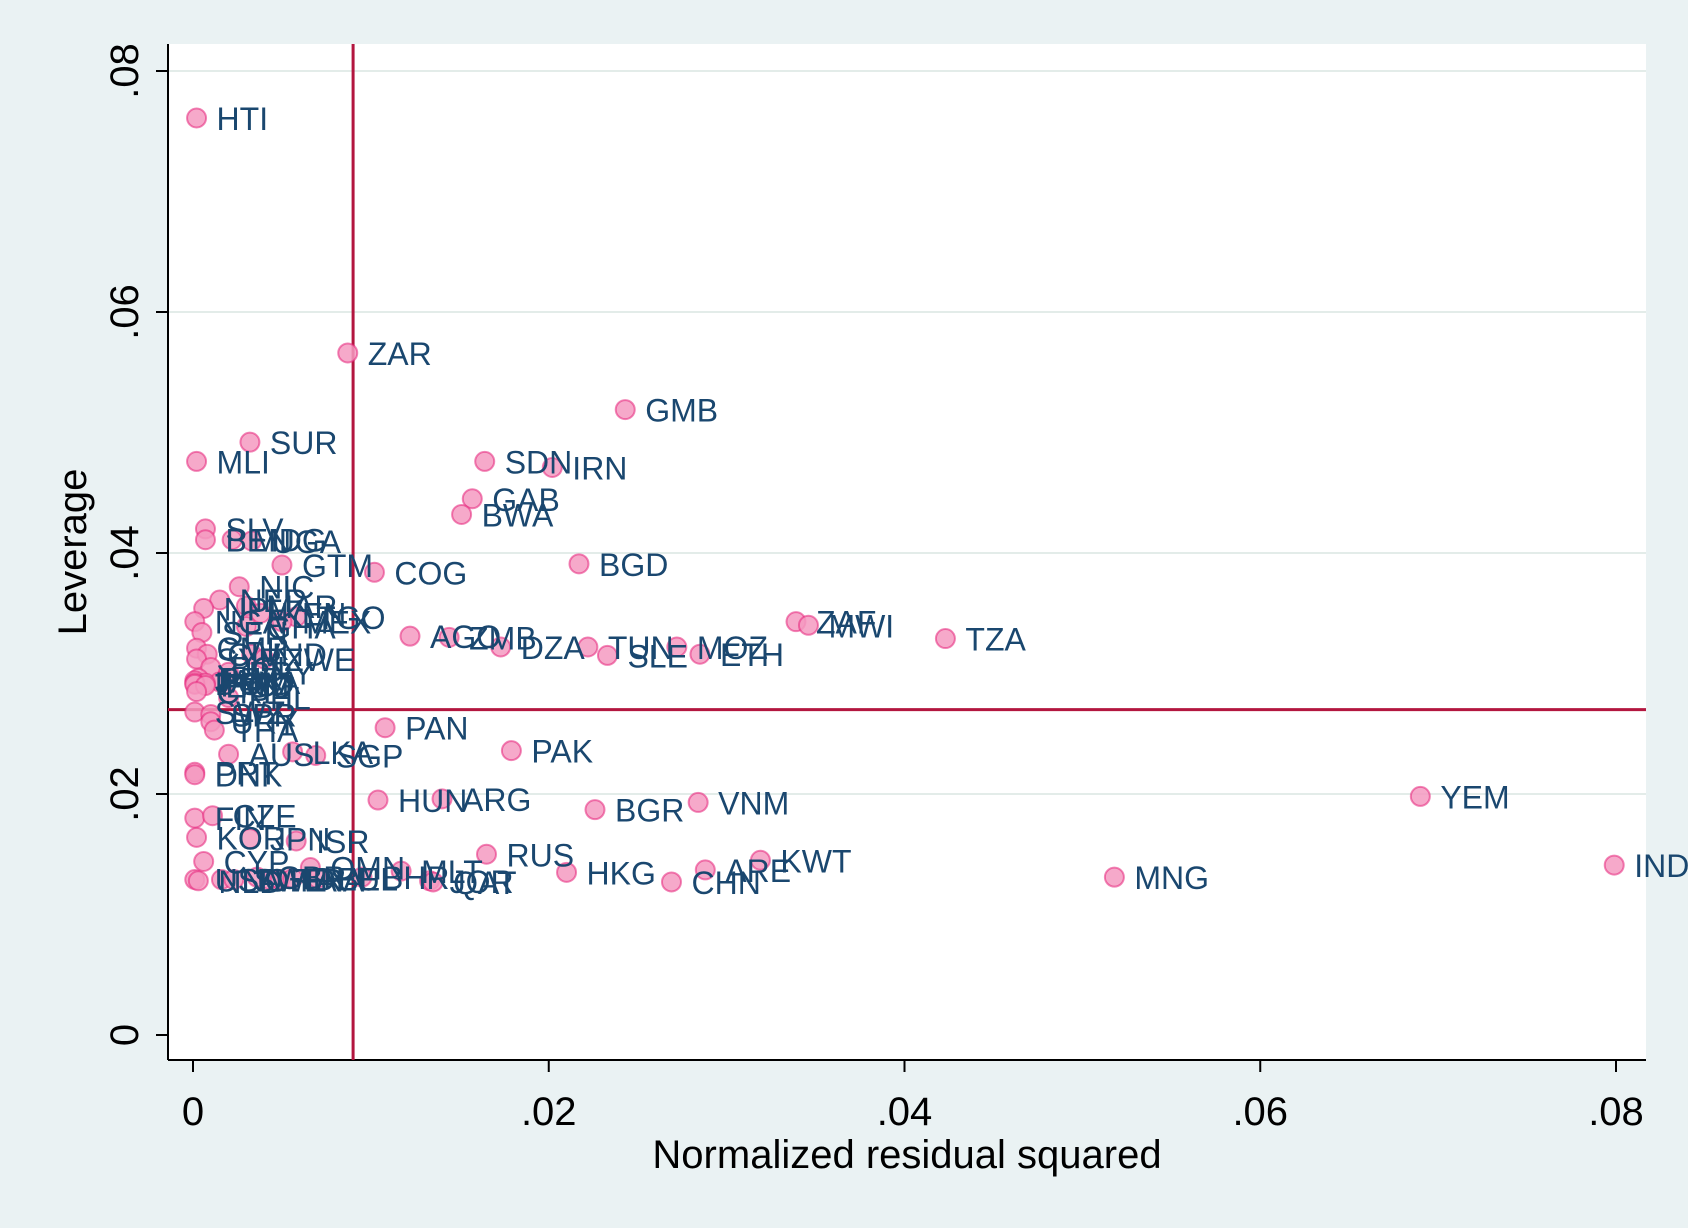 The image size is (1688, 1228). Describe the element at coordinates (264, 723) in the screenshot. I see `point-label-ury: URY` at that location.